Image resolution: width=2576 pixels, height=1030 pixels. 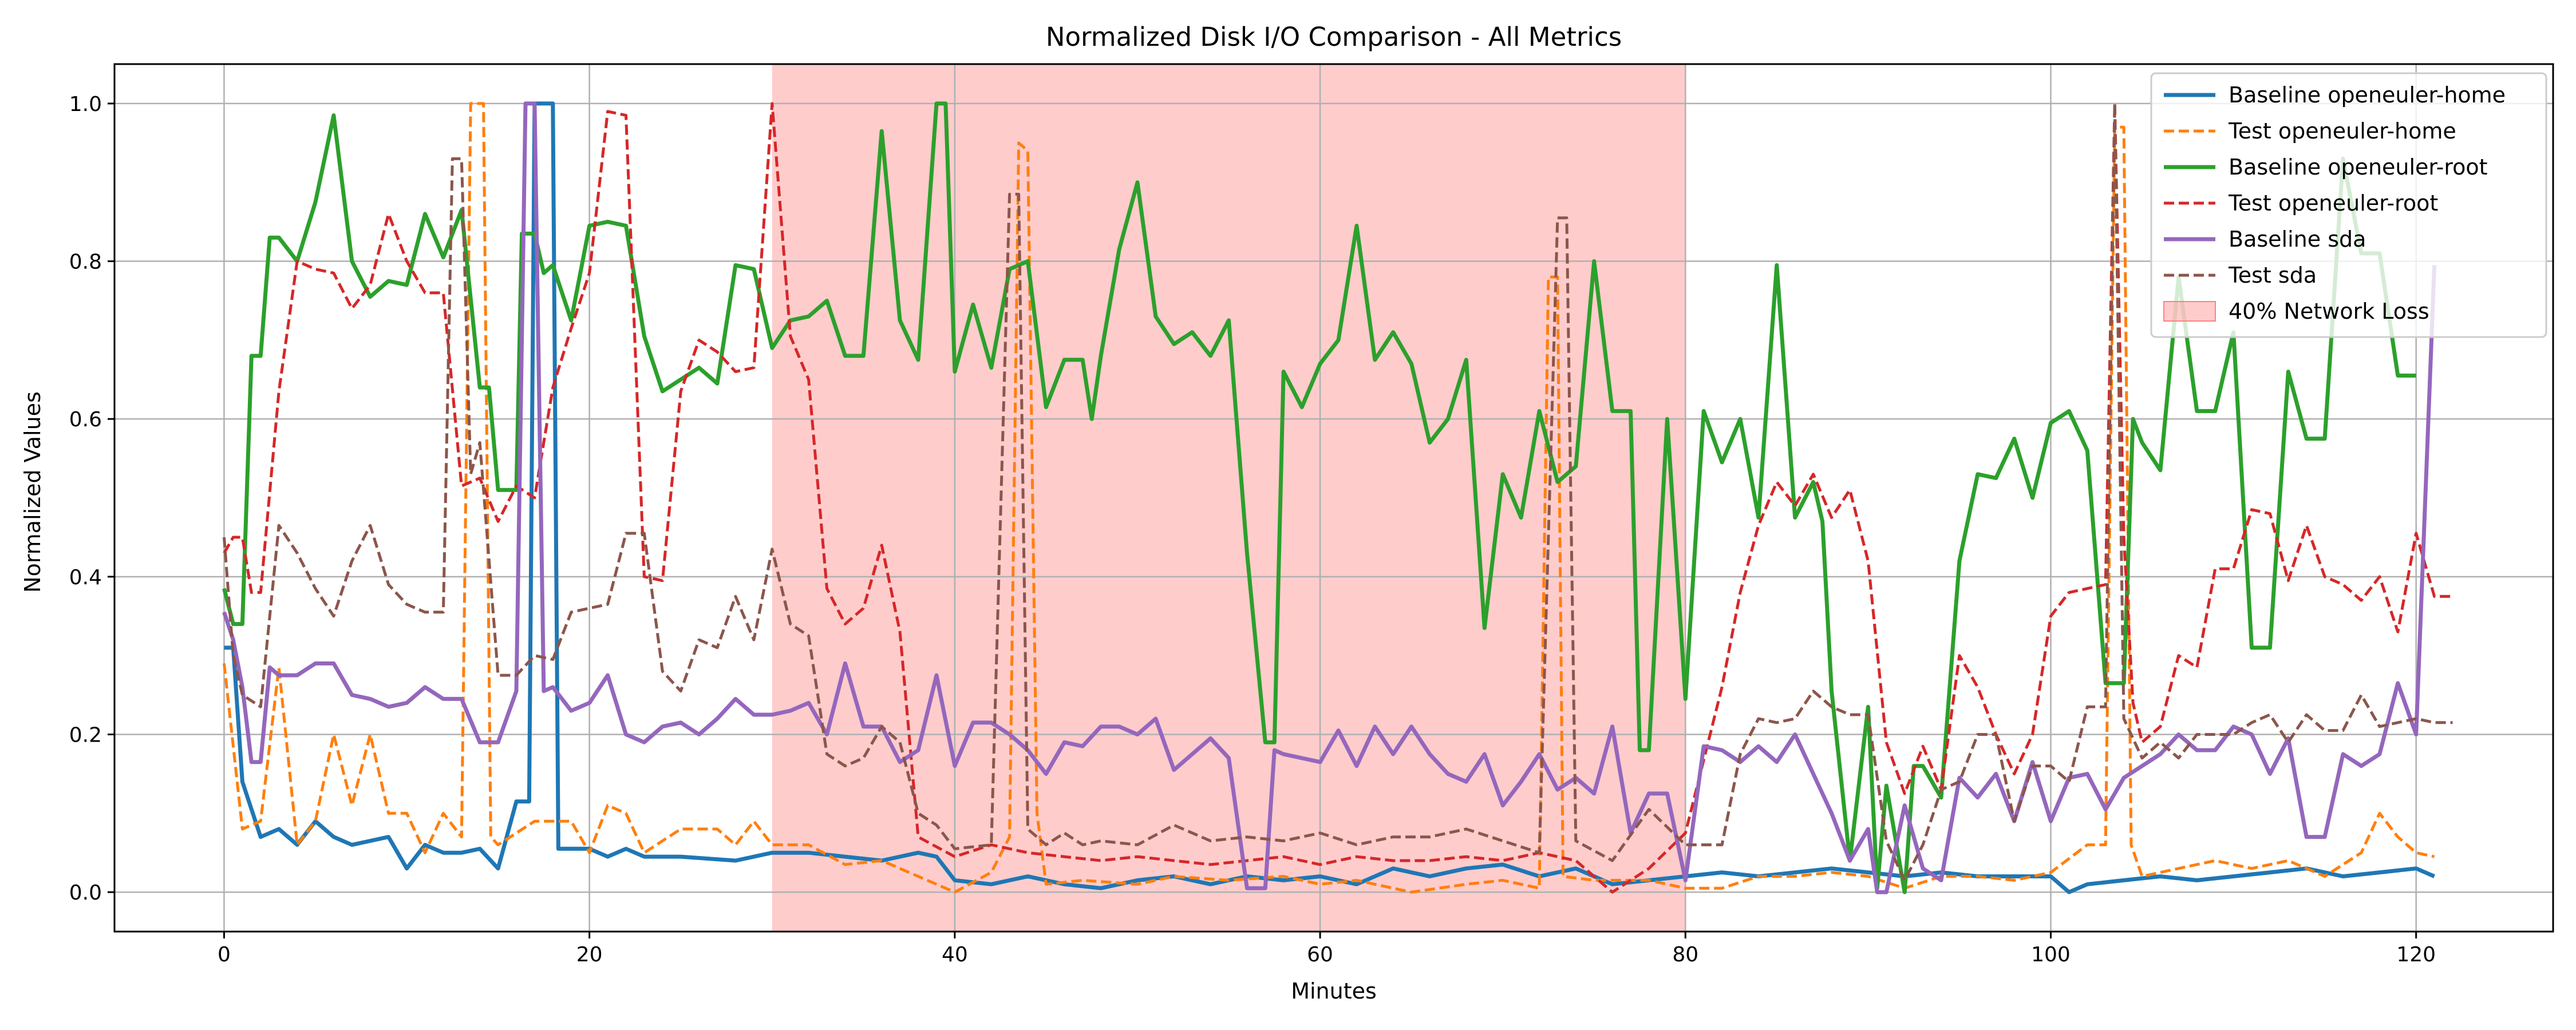 I want to click on y-tick-label: 0.0, so click(x=85, y=893).